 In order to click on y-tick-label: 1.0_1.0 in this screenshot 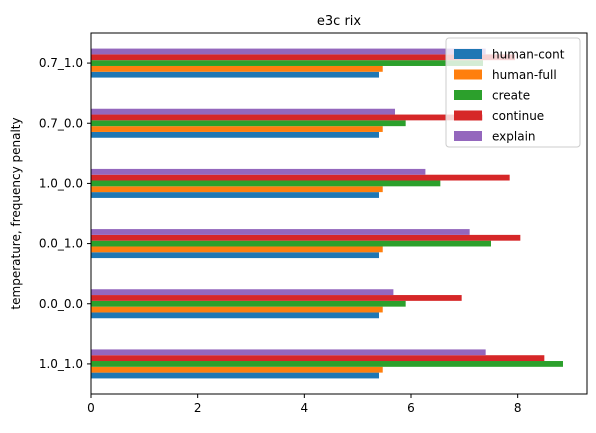, I will do `click(61, 364)`.